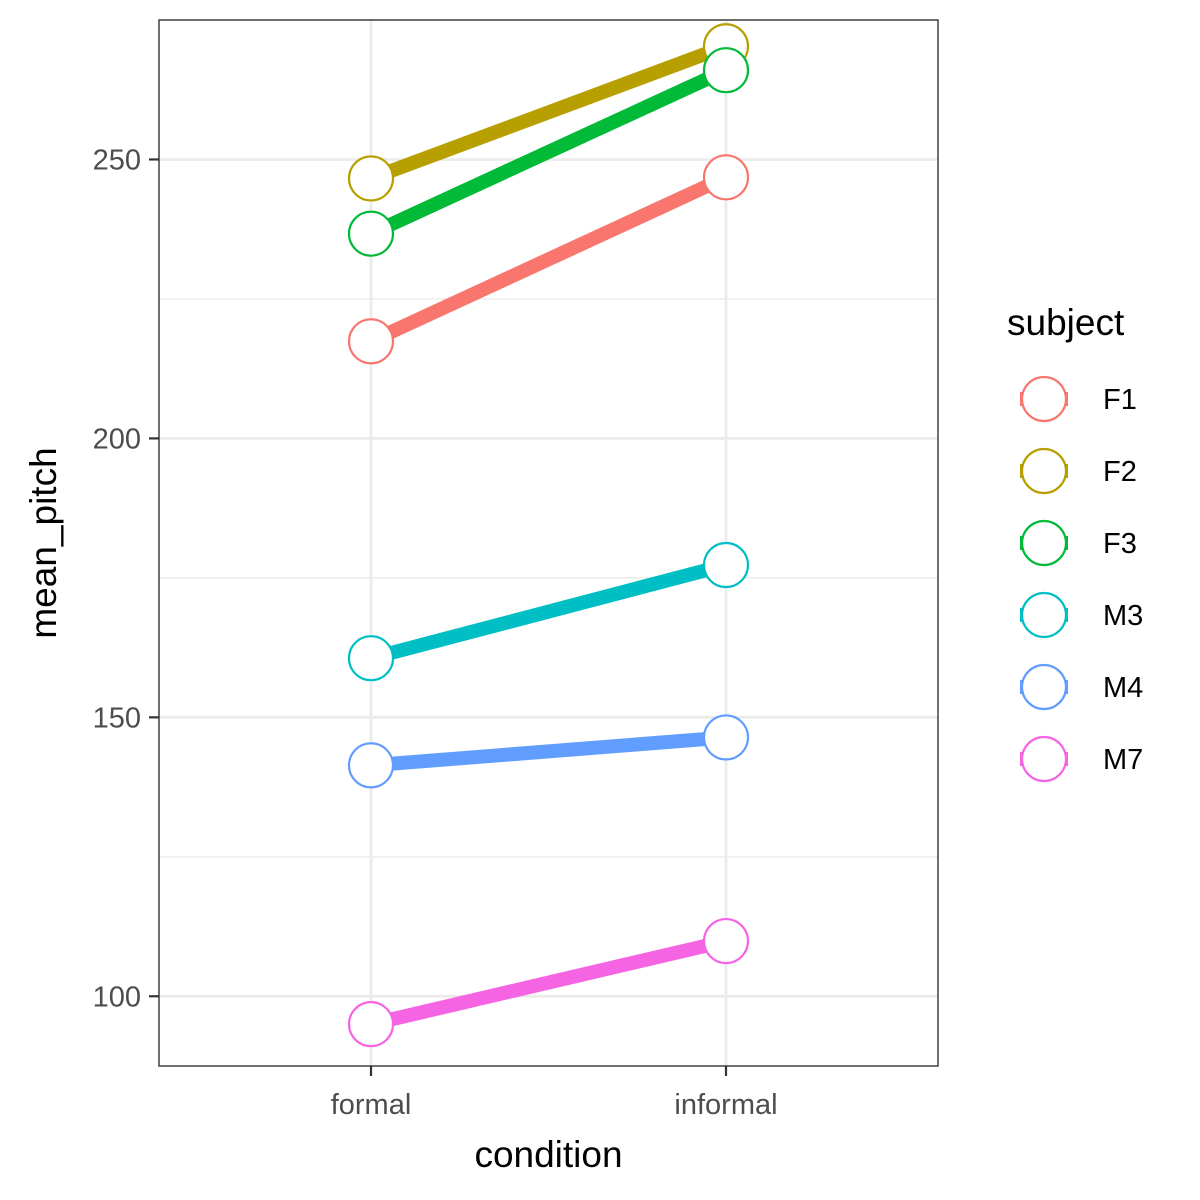 This screenshot has height=1200, width=1200. What do you see at coordinates (371, 1105) in the screenshot?
I see `x-tick-label: formal` at bounding box center [371, 1105].